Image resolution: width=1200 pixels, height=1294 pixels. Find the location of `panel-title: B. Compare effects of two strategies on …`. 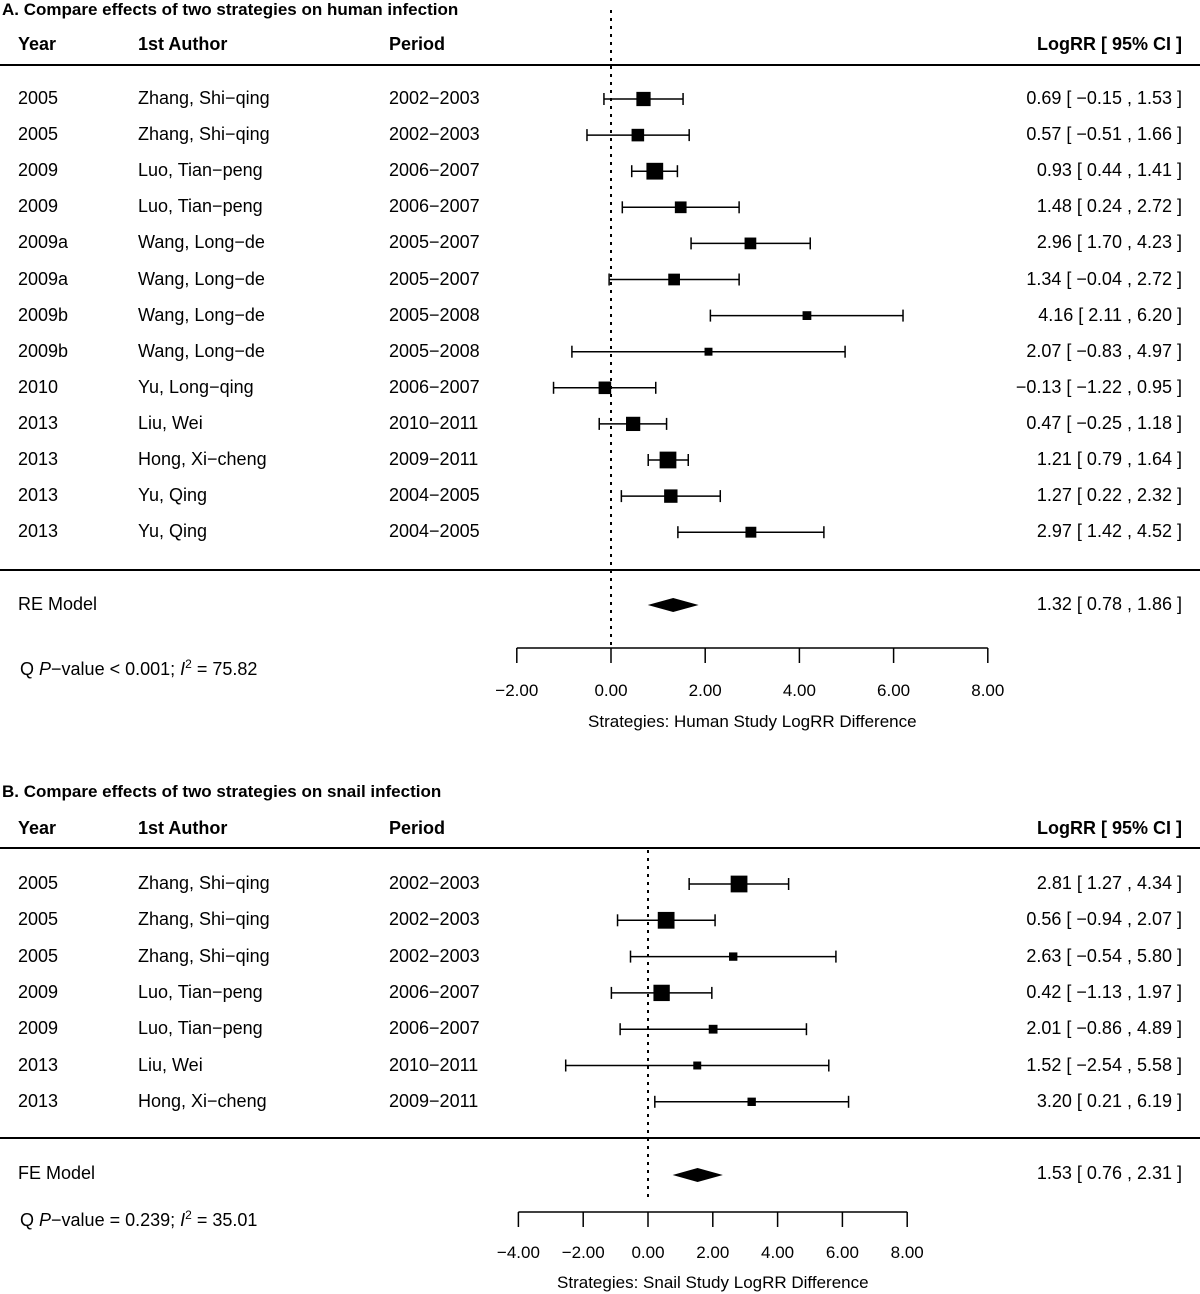

panel-title: B. Compare effects of two strategies on … is located at coordinates (222, 791).